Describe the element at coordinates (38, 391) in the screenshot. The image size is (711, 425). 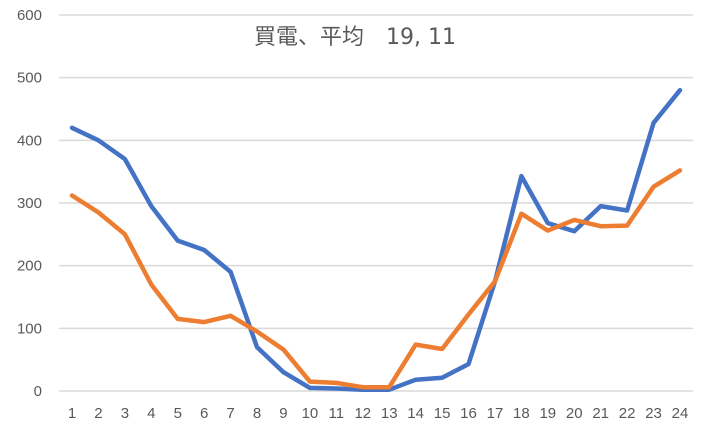
I see `y-tick-label: 0` at that location.